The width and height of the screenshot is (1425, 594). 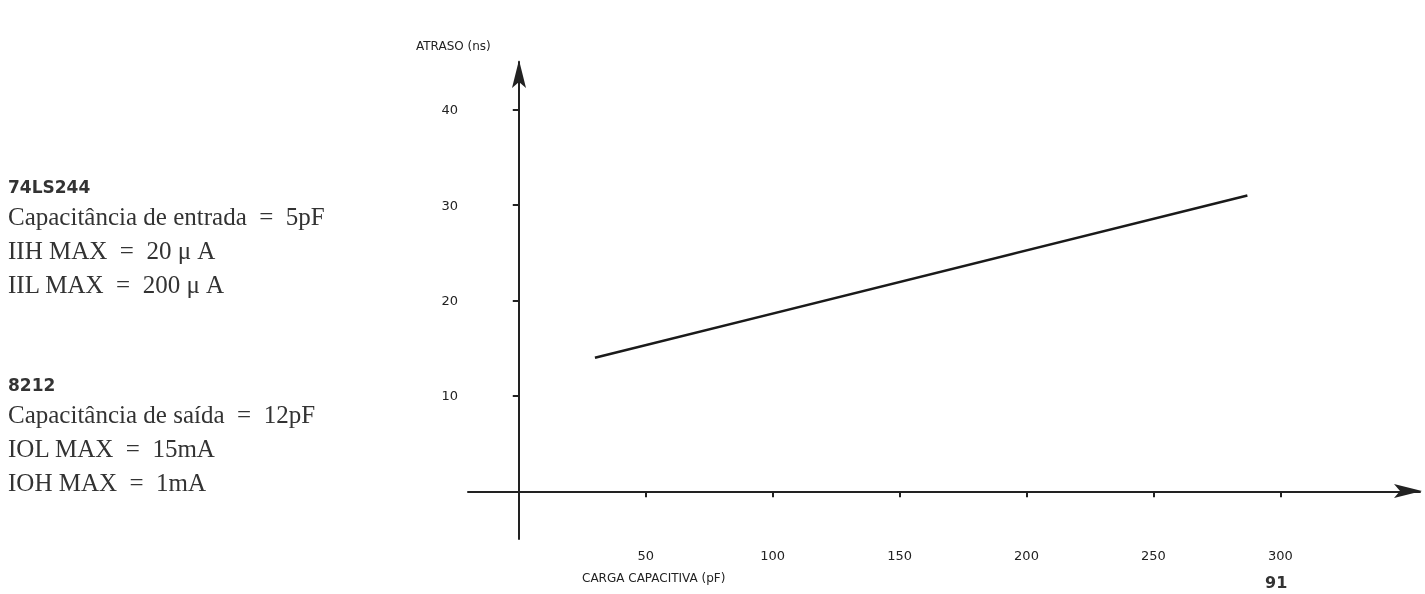 What do you see at coordinates (773, 555) in the screenshot?
I see `x-tick-label: 100` at bounding box center [773, 555].